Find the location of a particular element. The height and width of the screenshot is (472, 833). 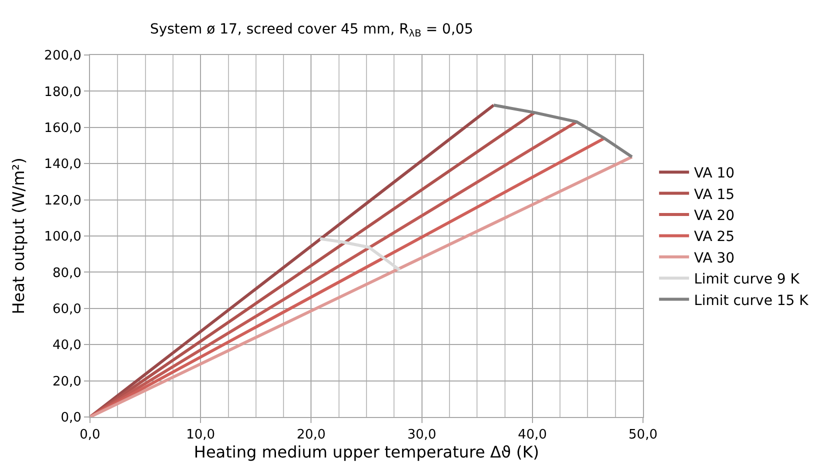

x-tick-label: 50,0 is located at coordinates (643, 435).